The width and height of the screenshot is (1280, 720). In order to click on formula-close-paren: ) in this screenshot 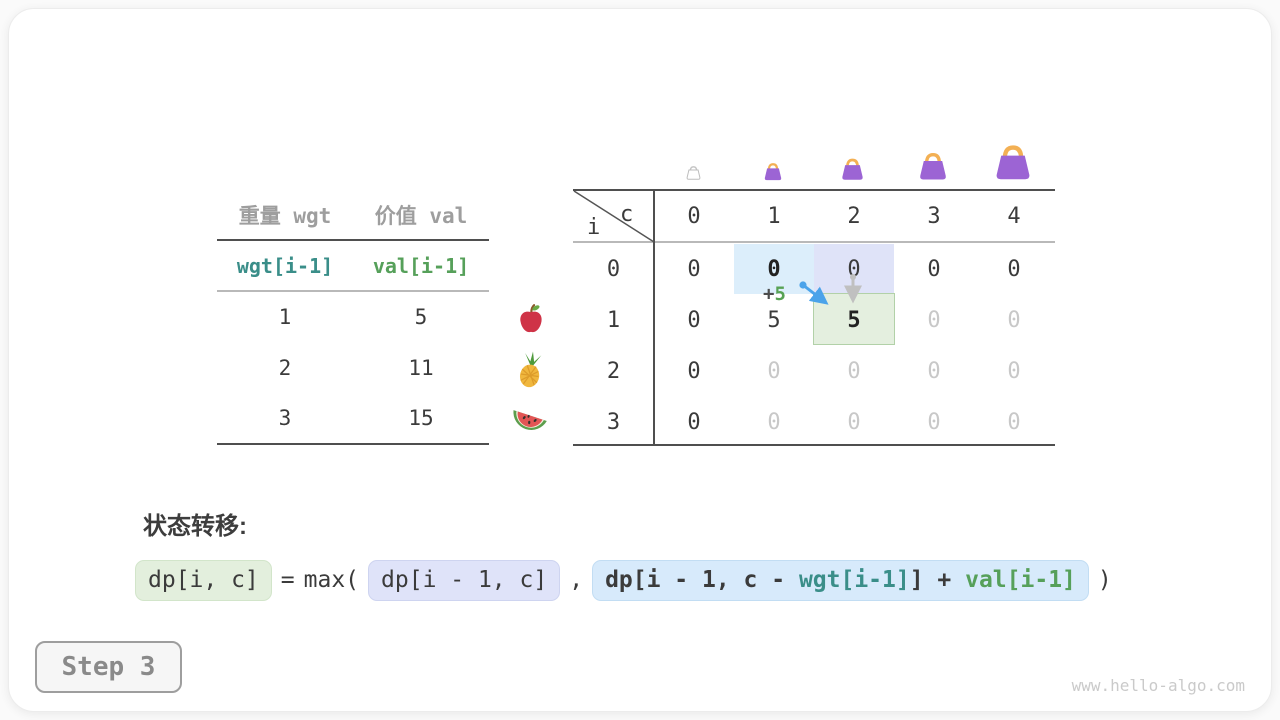, I will do `click(1104, 580)`.